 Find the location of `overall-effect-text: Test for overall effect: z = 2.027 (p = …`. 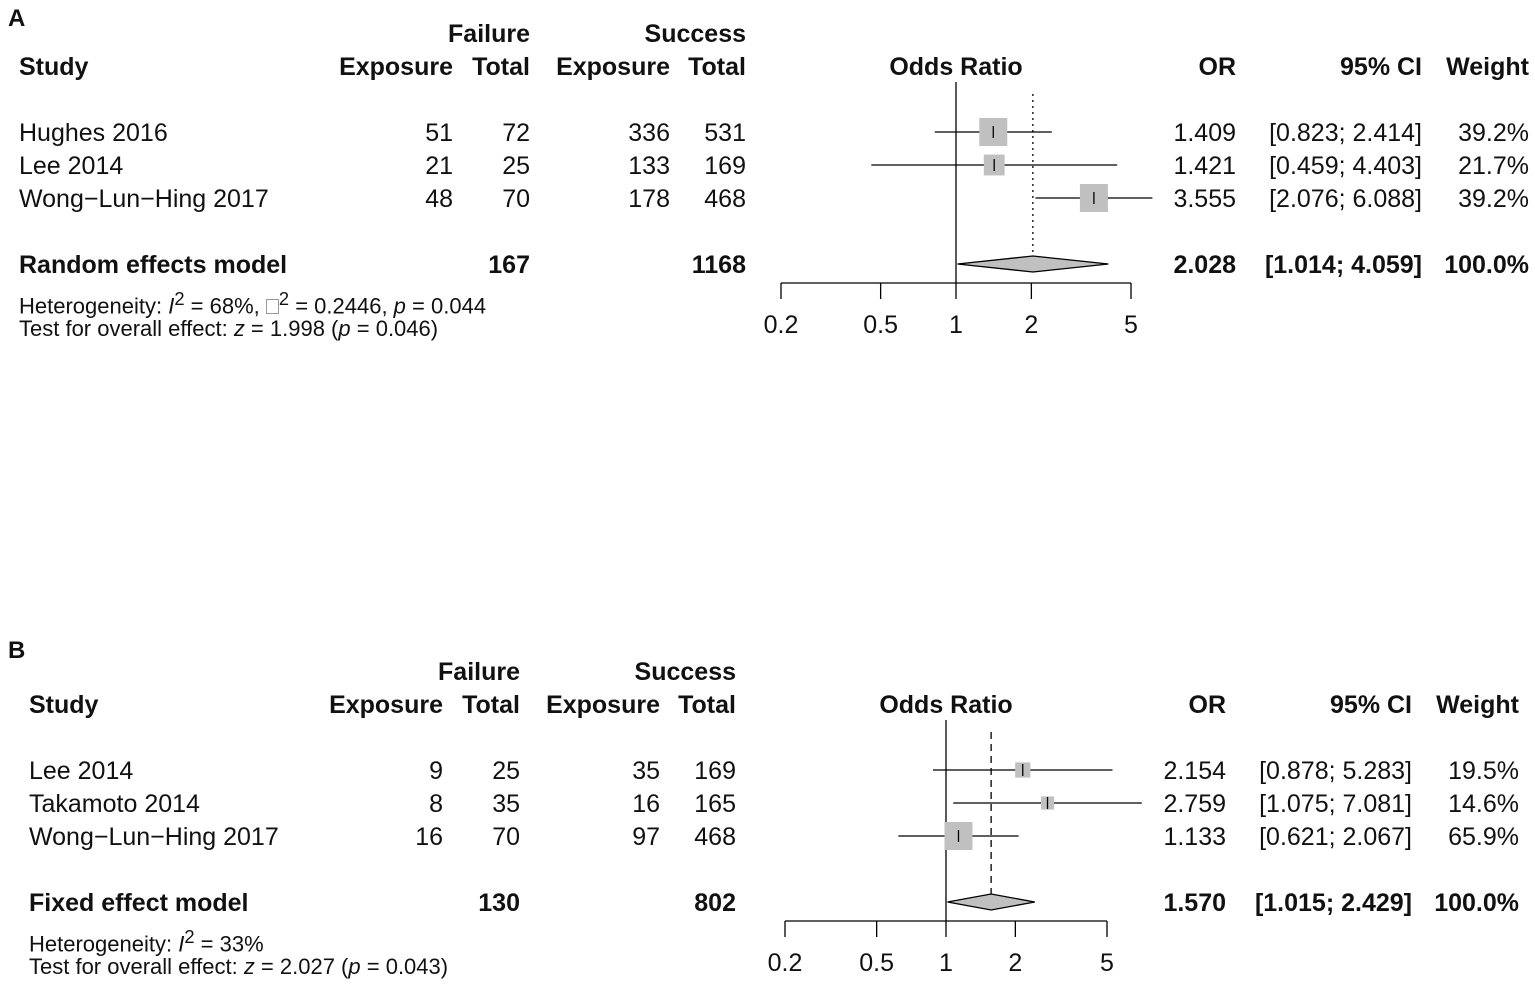

overall-effect-text: Test for overall effect: z = 2.027 (p = … is located at coordinates (239, 966).